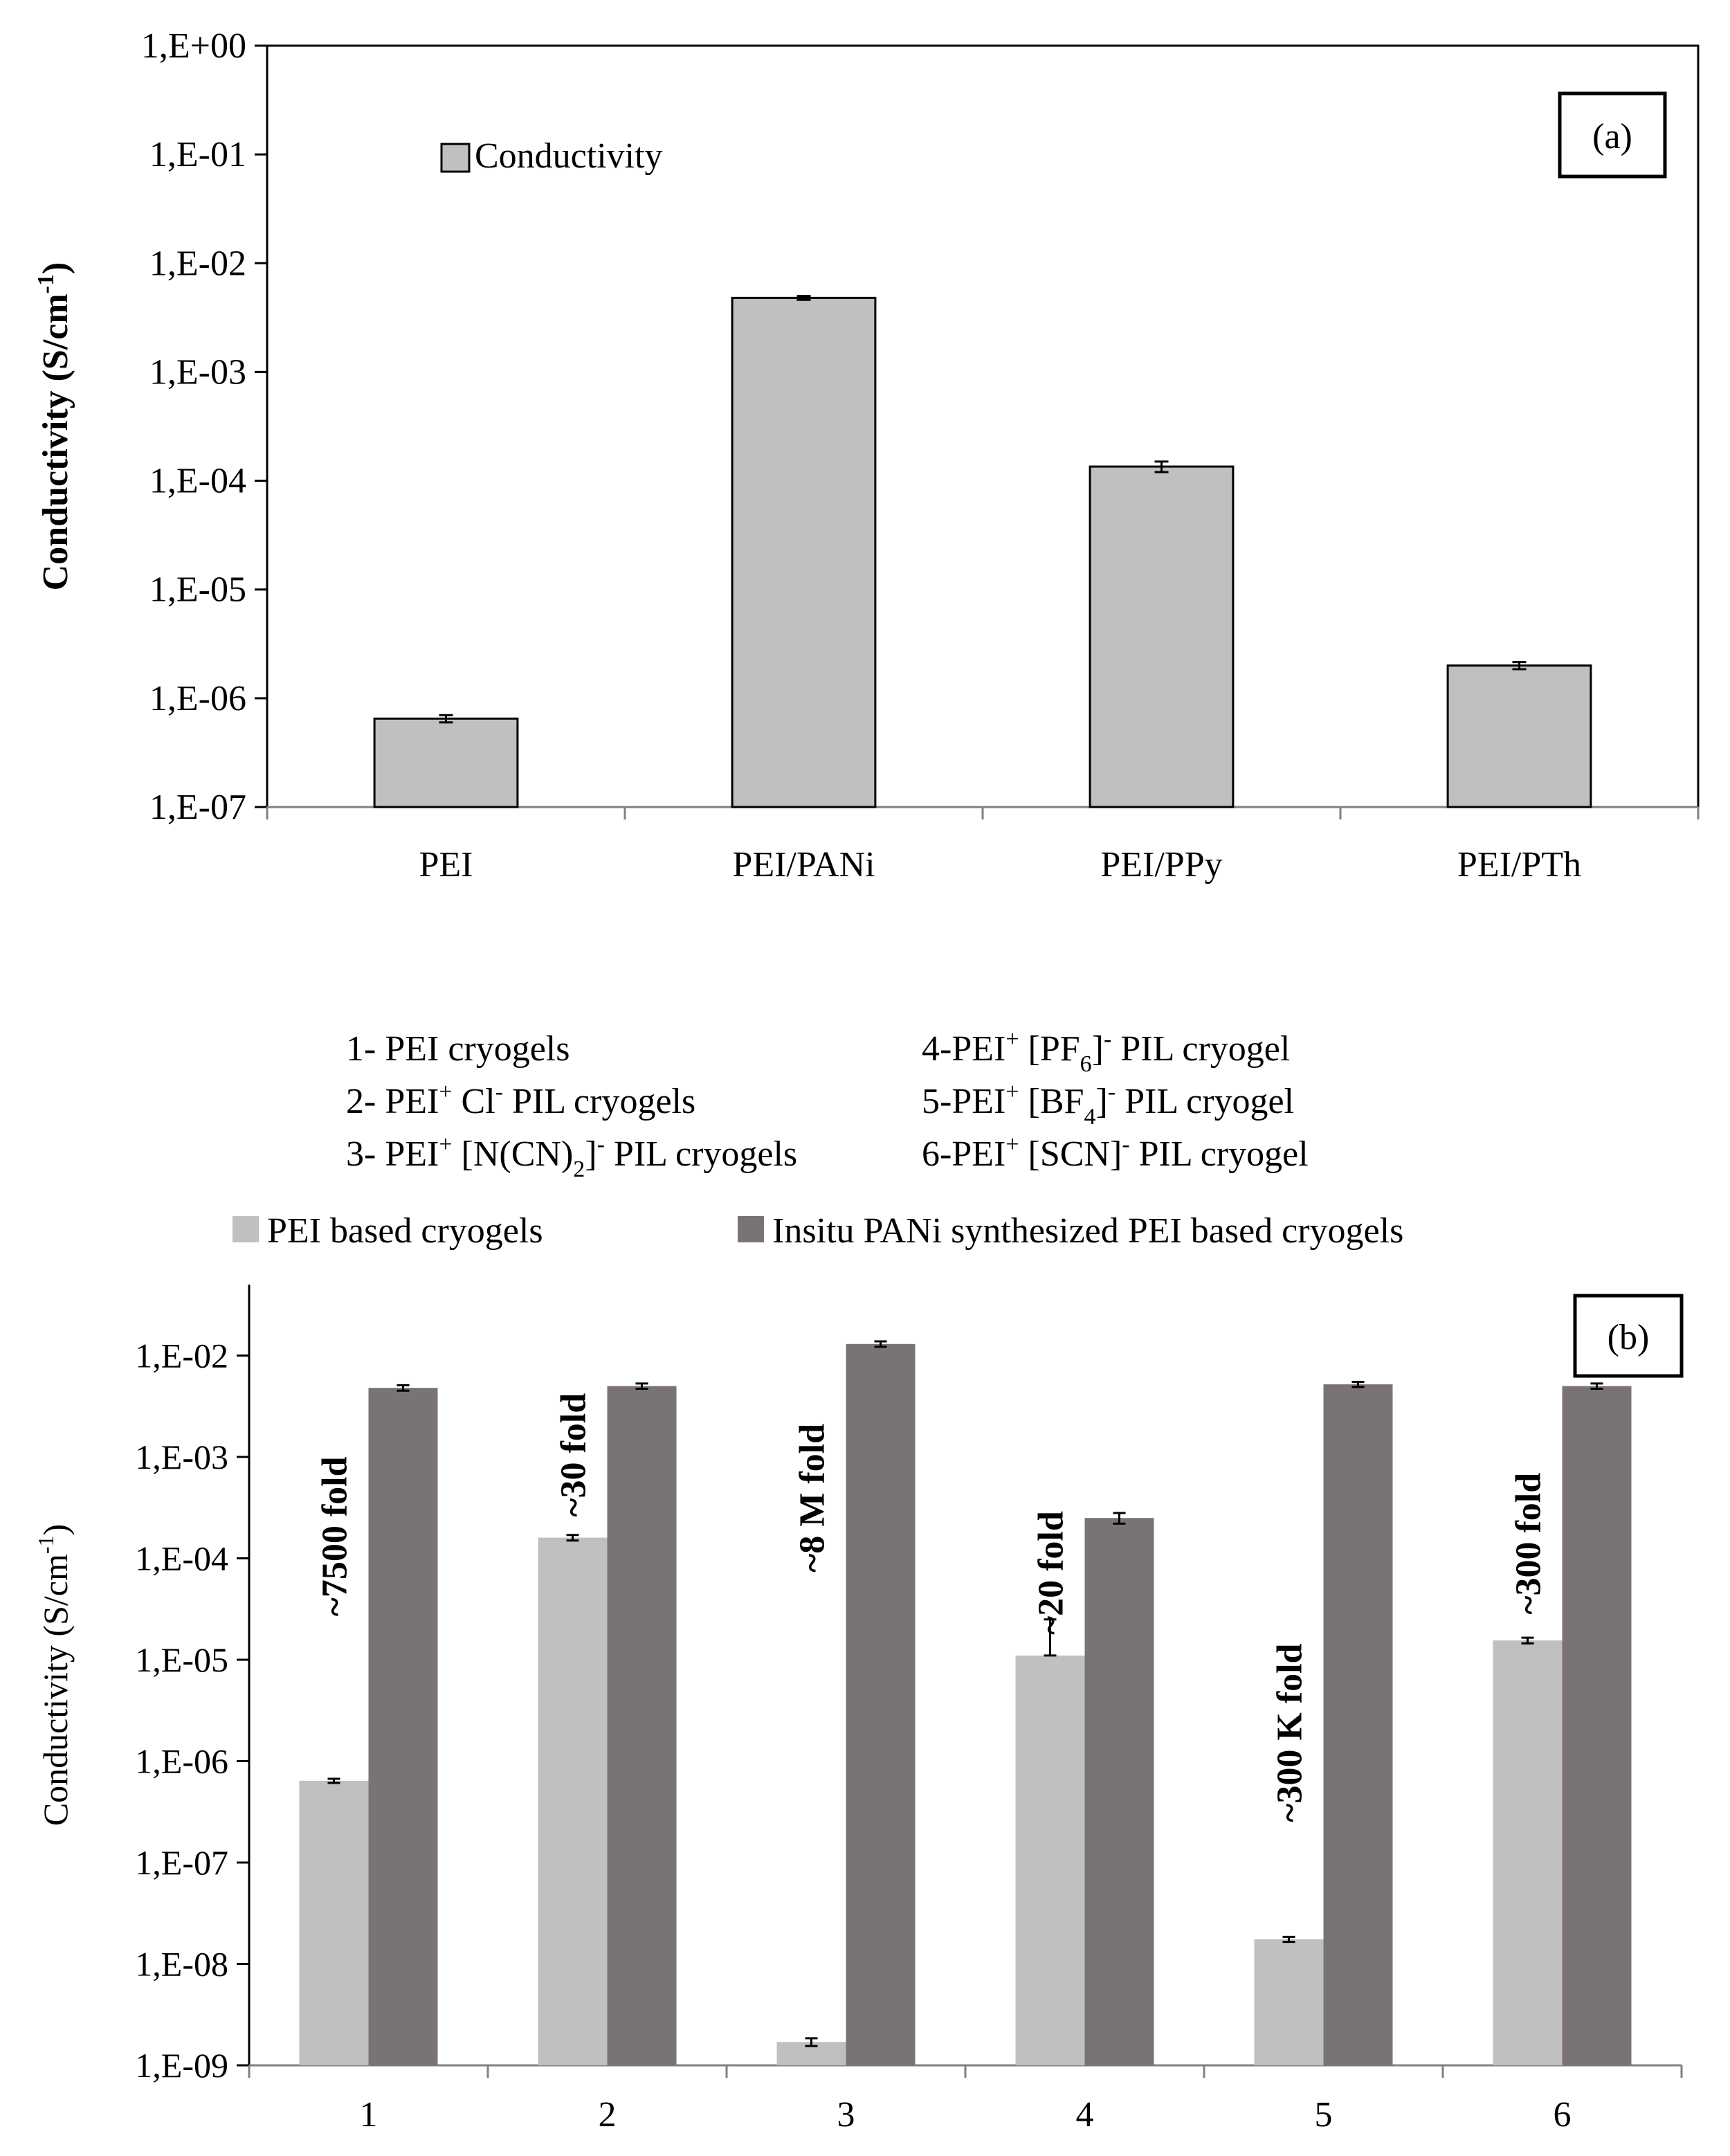 The width and height of the screenshot is (1730, 2156). I want to click on y-tick-label-a: 1,E-03, so click(197, 372).